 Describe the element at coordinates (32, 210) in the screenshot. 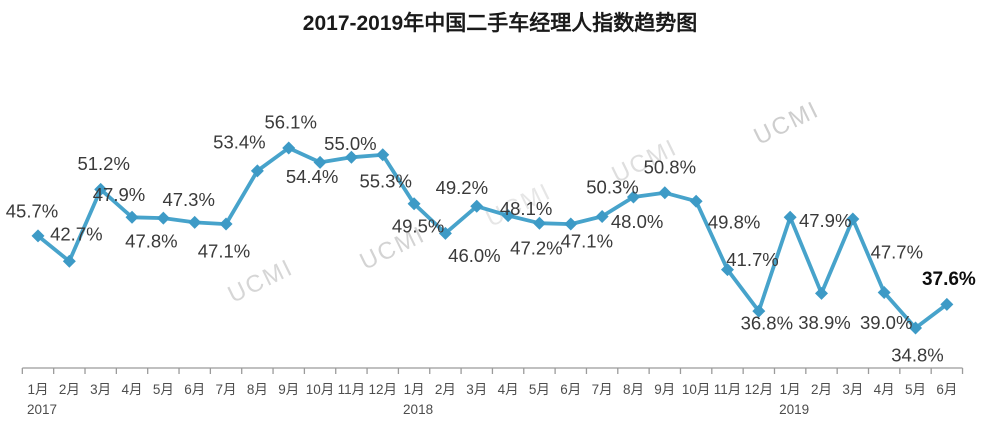

I see `data-label: 45.7%` at that location.